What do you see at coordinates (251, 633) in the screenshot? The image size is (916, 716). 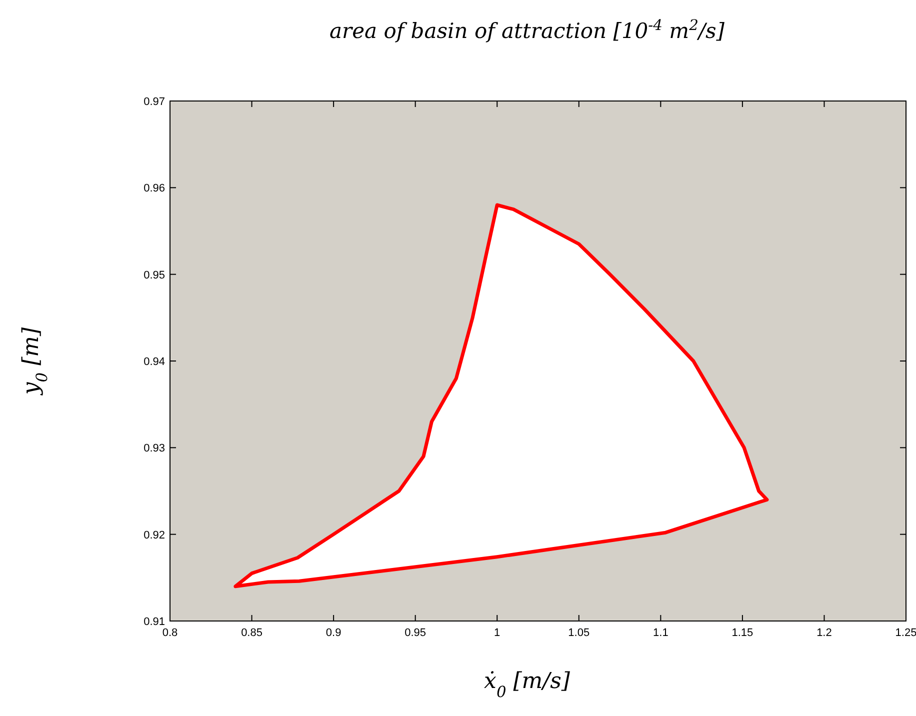 I see `x-tick-label: 0.85` at bounding box center [251, 633].